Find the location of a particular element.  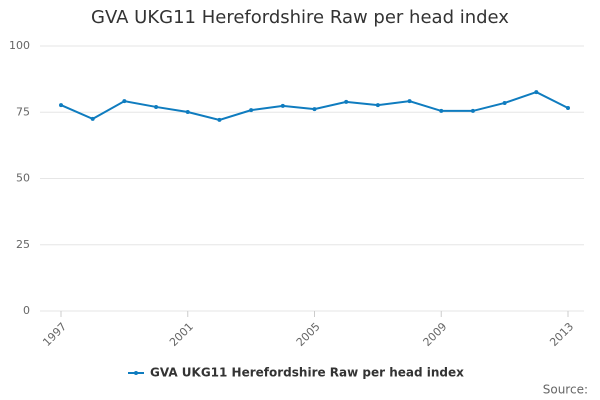

y-tick-label: 75 is located at coordinates (23, 111).